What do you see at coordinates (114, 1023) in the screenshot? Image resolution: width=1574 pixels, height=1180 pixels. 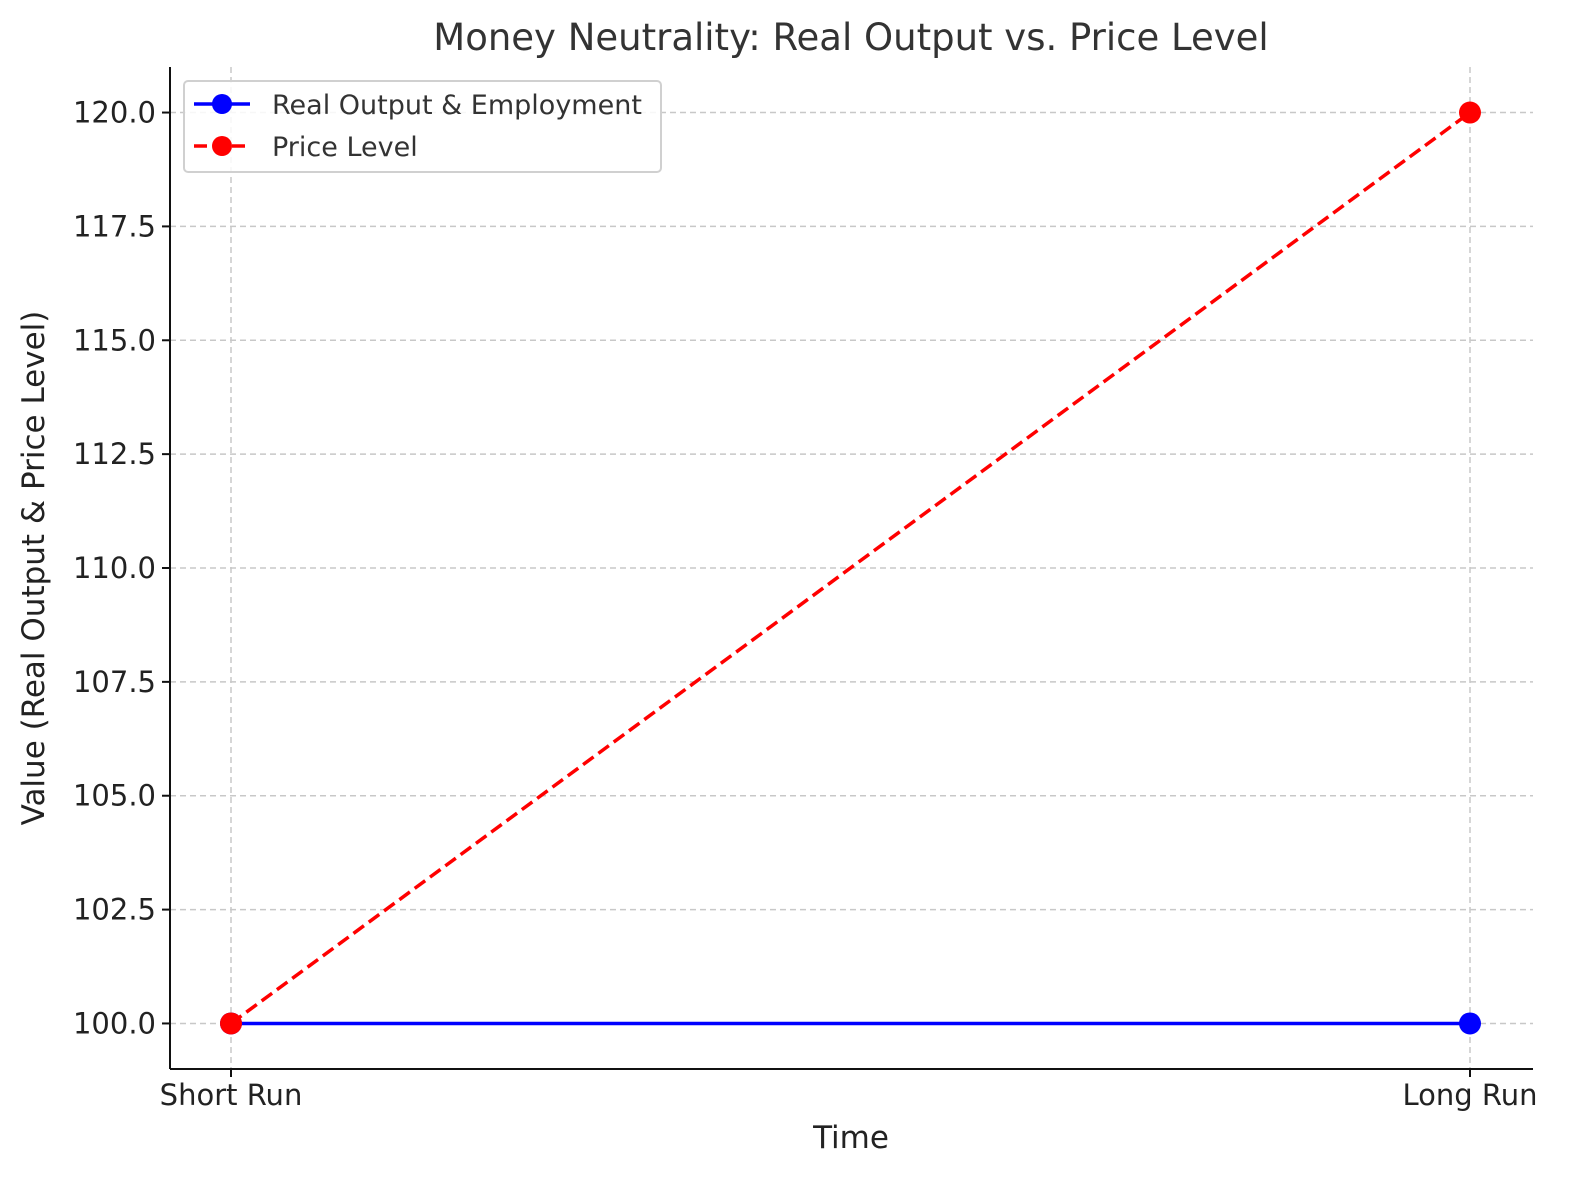 I see `y-tick-label: 100.0` at bounding box center [114, 1023].